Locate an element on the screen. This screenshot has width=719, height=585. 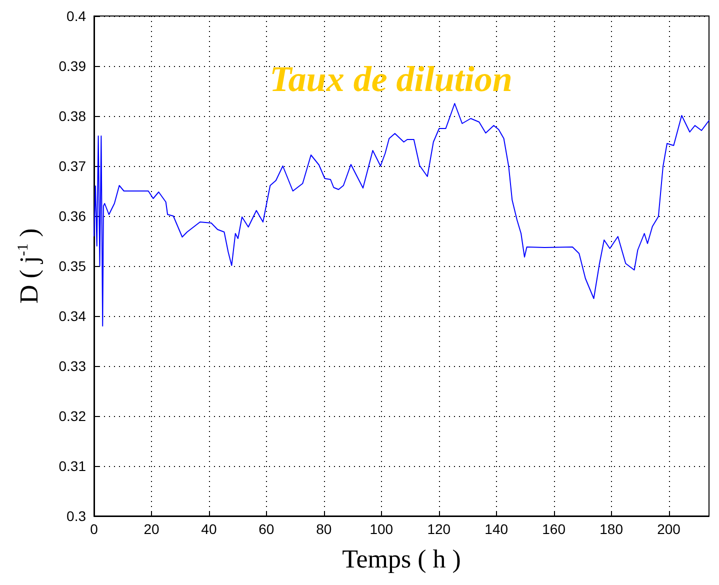
x-axis-title: Temps ( h ) is located at coordinates (401, 559).